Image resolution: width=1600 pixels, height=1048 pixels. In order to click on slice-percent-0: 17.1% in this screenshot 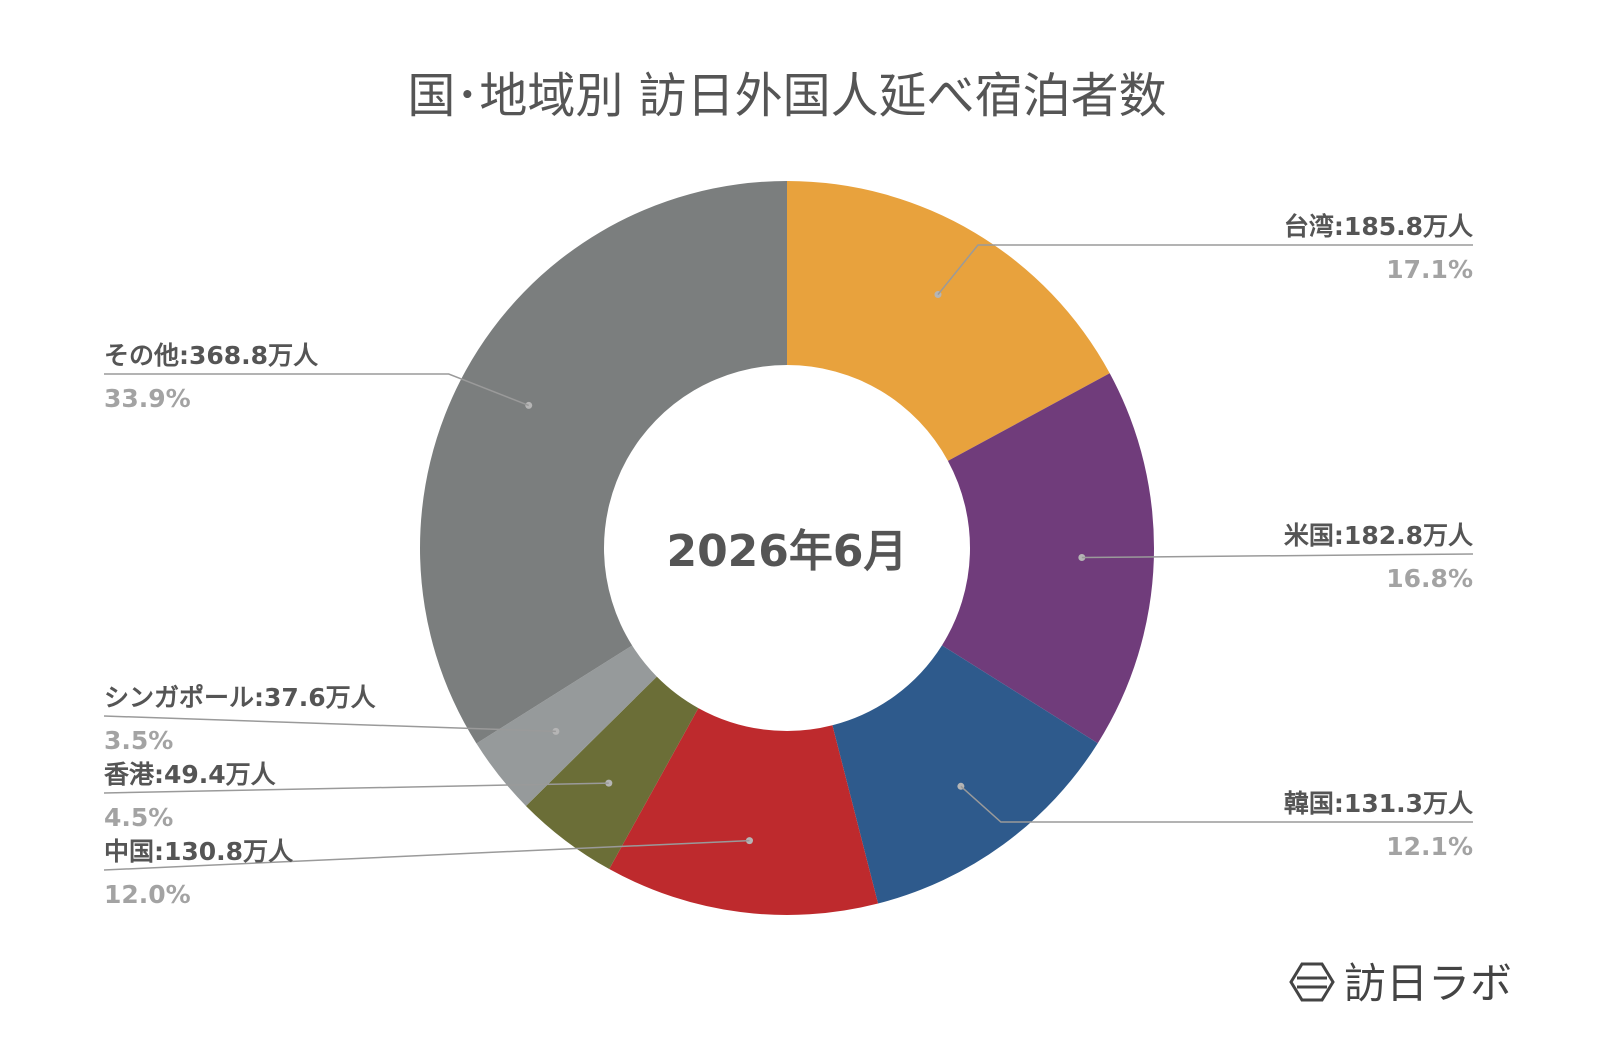, I will do `click(1429, 269)`.